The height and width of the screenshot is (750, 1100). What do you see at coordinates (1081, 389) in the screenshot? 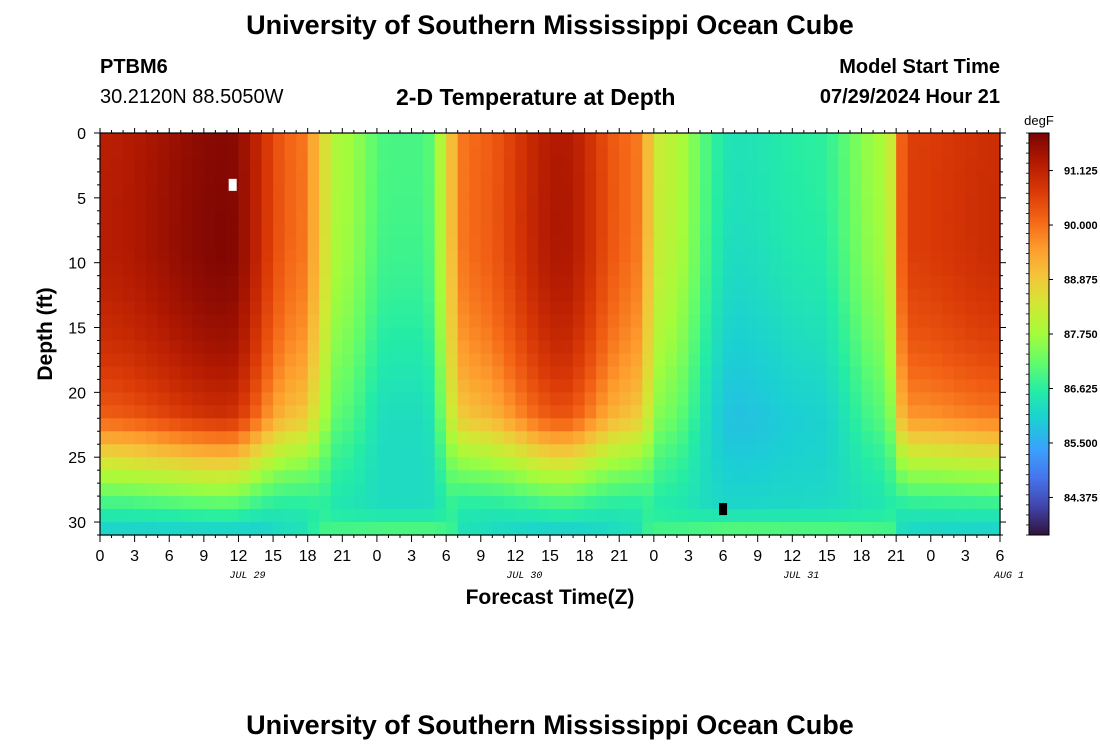
I see `colorbar-tick-label: 86.625` at bounding box center [1081, 389].